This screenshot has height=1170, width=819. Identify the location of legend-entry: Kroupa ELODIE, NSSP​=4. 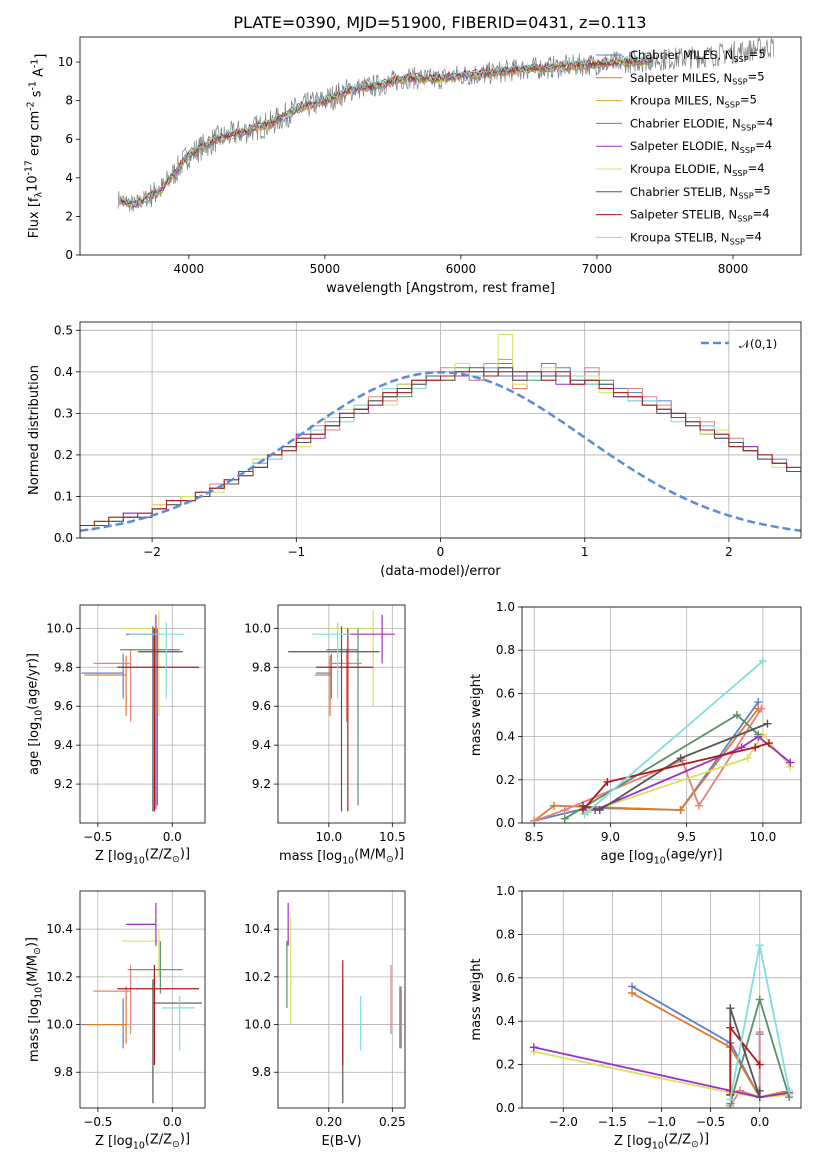
(697, 169).